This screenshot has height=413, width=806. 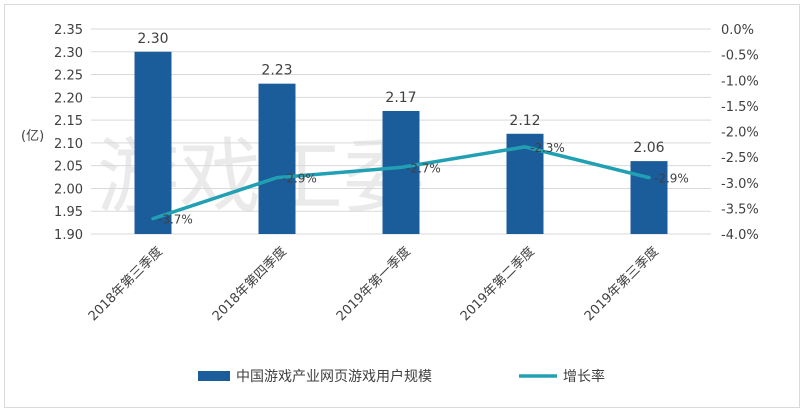 I want to click on y-tick-label: 2.35, so click(x=68, y=30).